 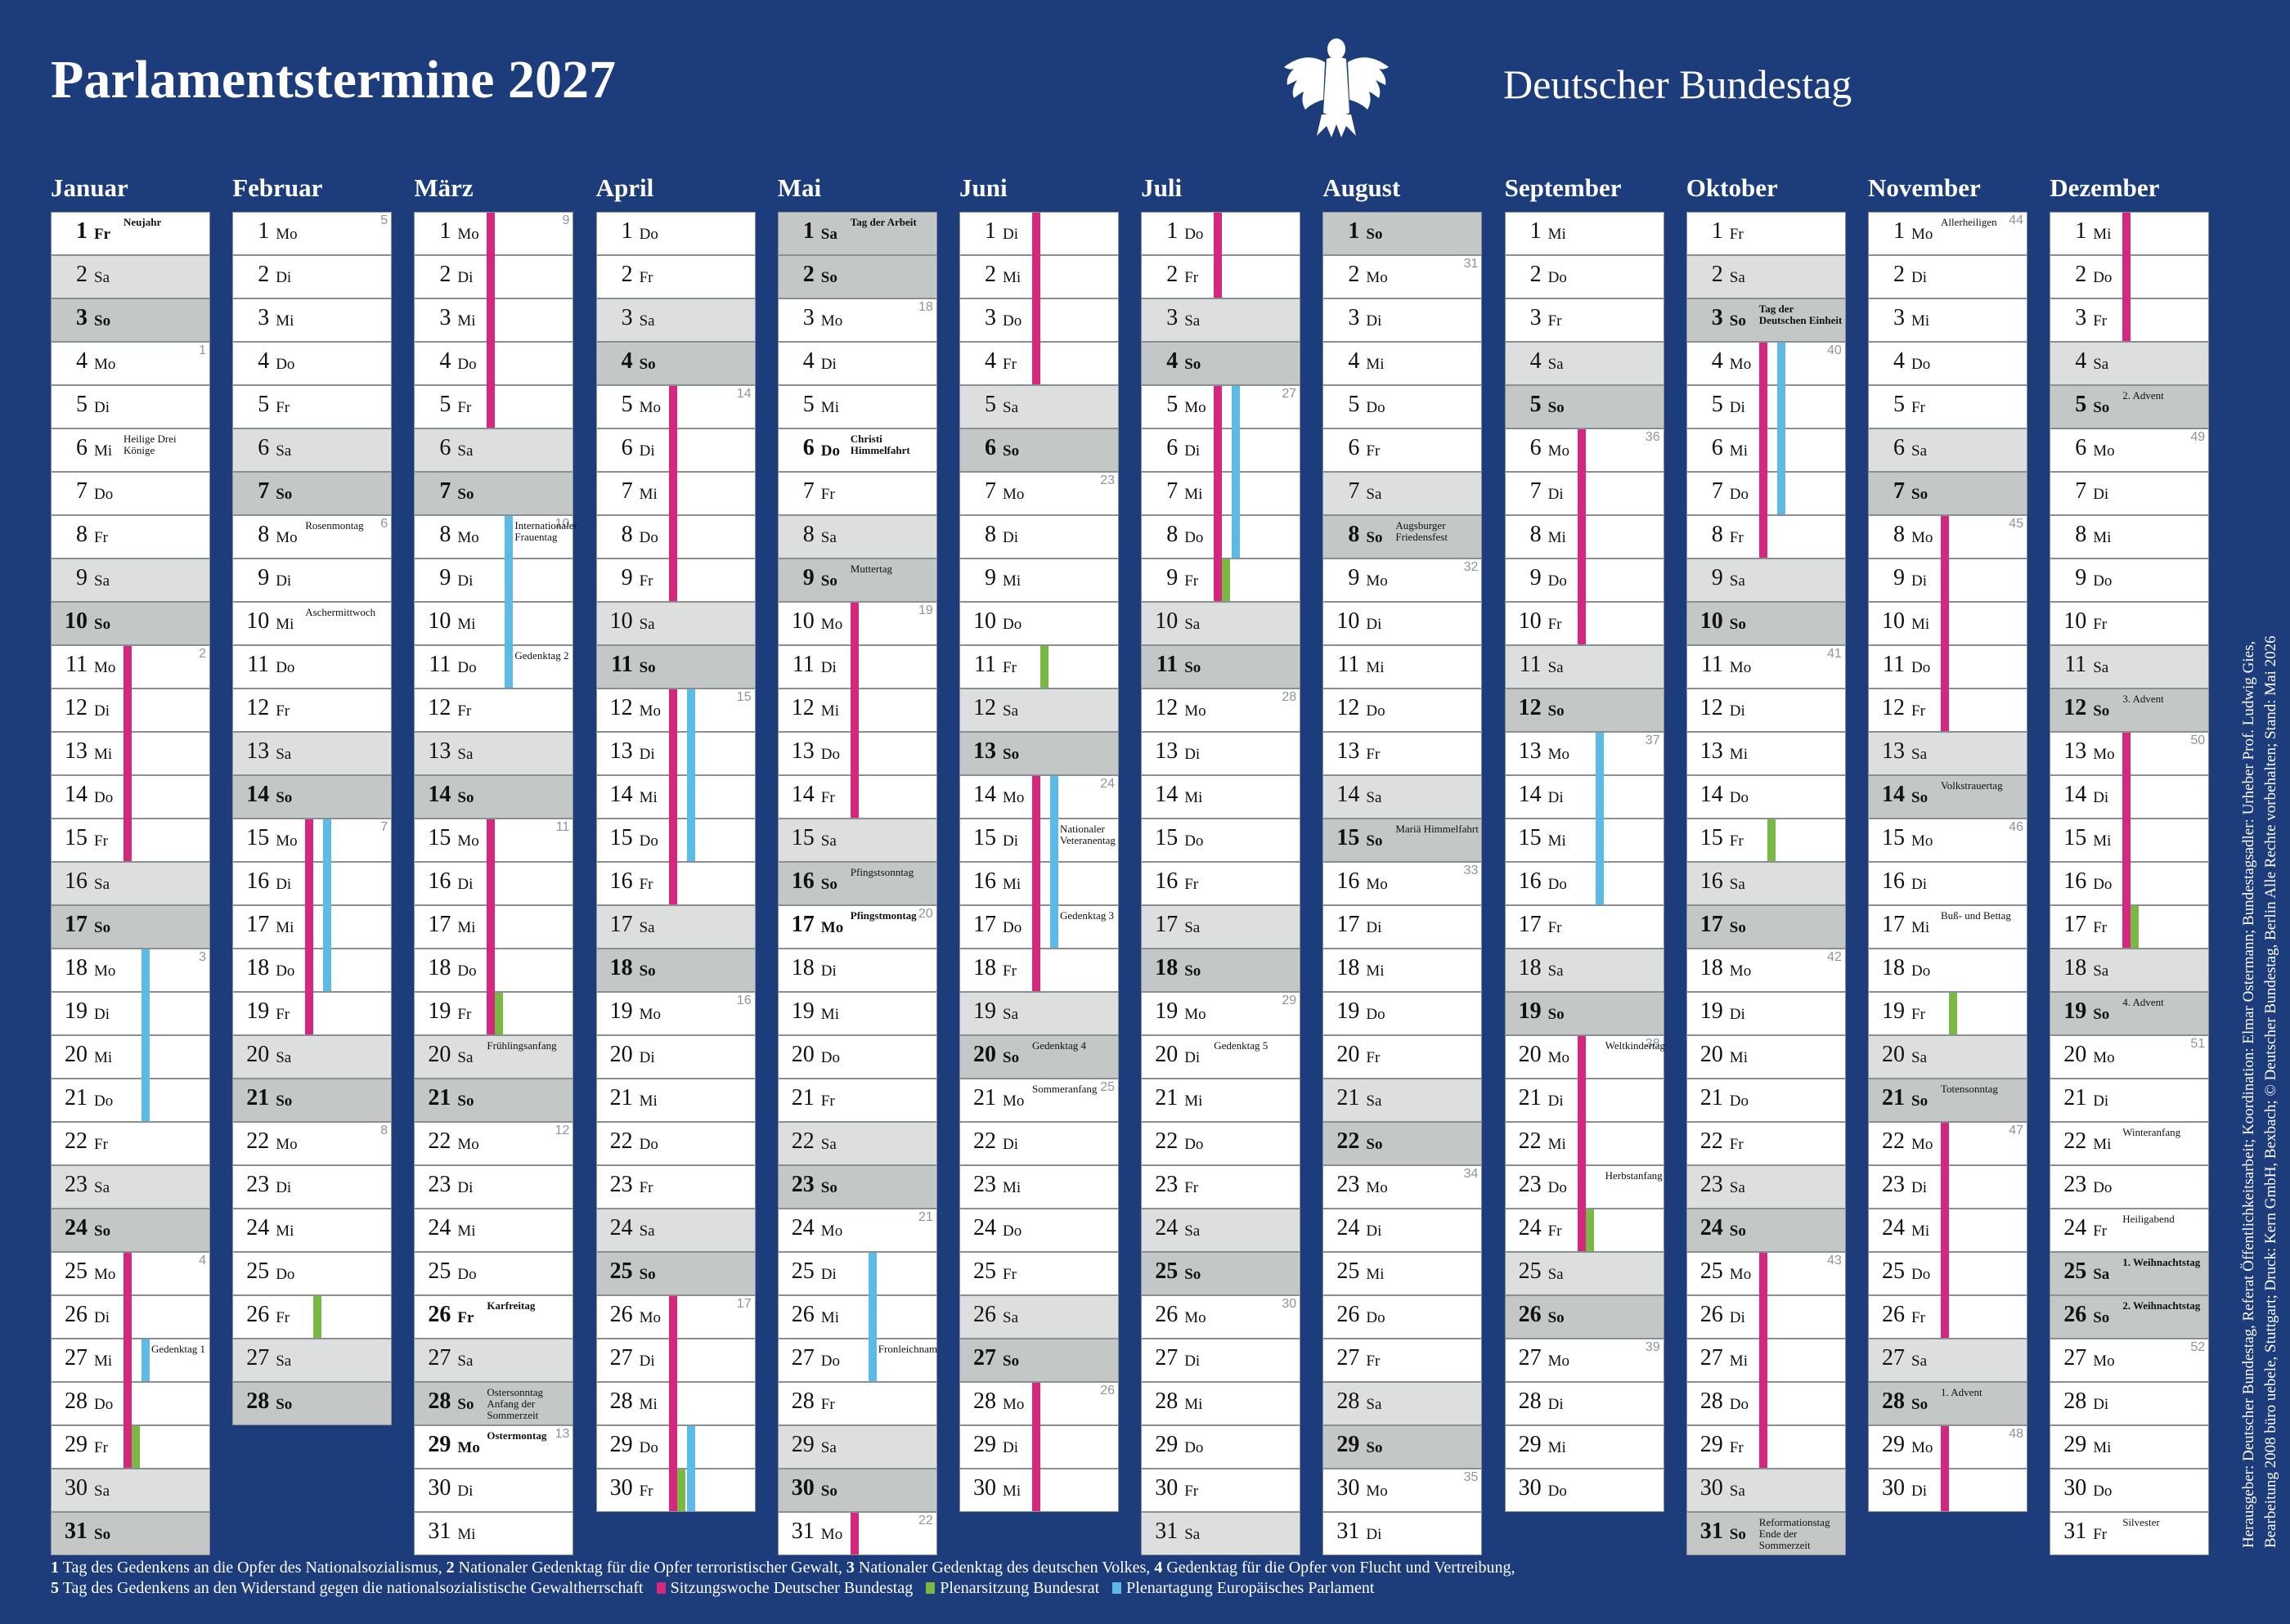 What do you see at coordinates (494, 1447) in the screenshot?
I see `day-cell: 29 Mo 13 Ostermontag` at bounding box center [494, 1447].